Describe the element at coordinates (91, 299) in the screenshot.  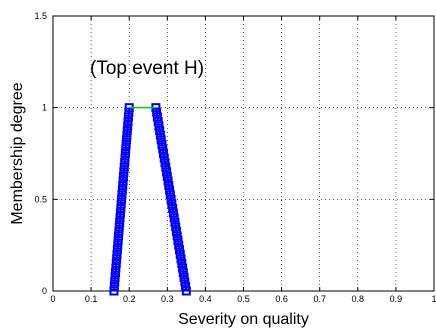
I see `x-tick-label: 0.1` at that location.